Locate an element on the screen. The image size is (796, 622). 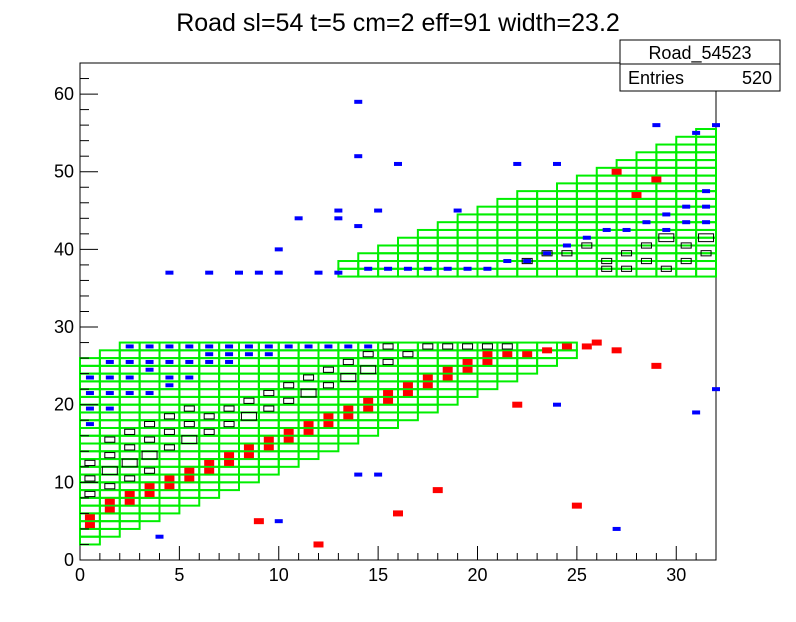
stats-entries-label: Entries is located at coordinates (656, 78).